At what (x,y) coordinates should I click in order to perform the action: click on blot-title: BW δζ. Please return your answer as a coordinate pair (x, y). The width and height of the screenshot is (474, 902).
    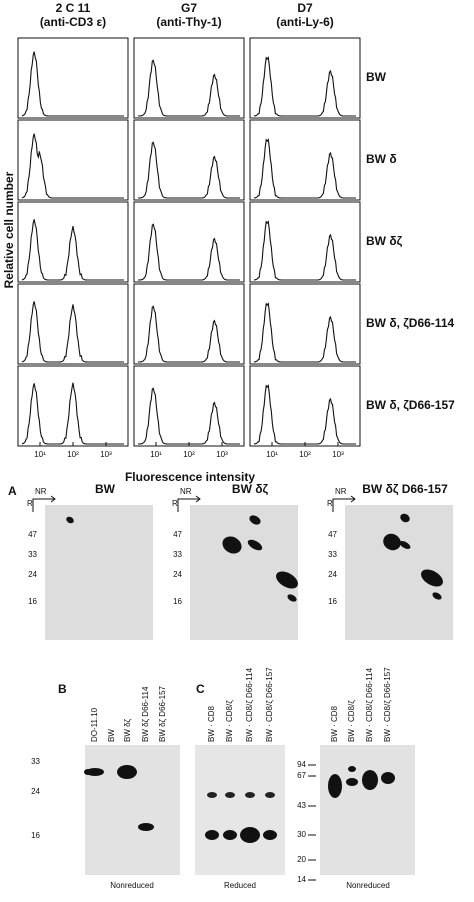
    Looking at the image, I should click on (250, 489).